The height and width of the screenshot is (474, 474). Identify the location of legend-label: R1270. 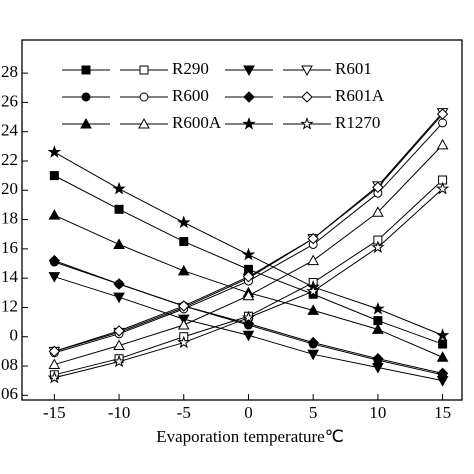
(357, 122).